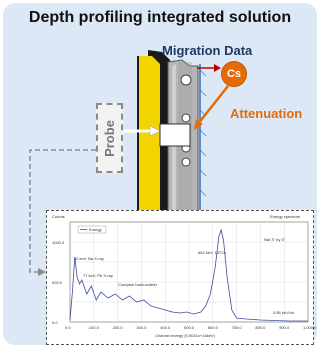  What do you see at coordinates (185, 335) in the screenshot?
I see `x-axis-label: Channel energy (0.5041x+16keV)` at bounding box center [185, 335].